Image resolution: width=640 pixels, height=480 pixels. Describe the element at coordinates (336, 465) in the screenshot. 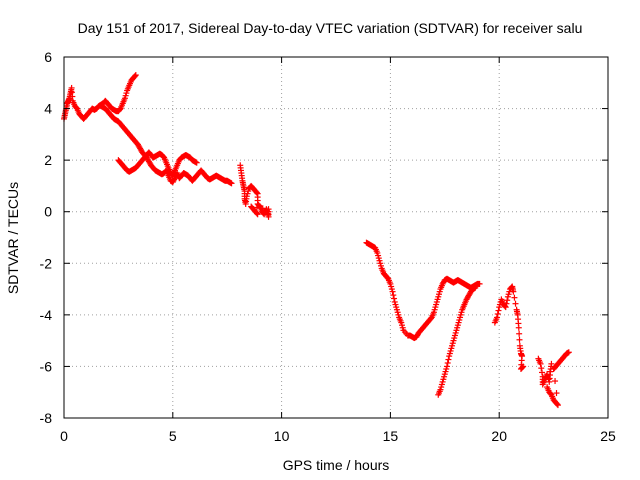

I see `x-axis-title: GPS time / hours` at that location.